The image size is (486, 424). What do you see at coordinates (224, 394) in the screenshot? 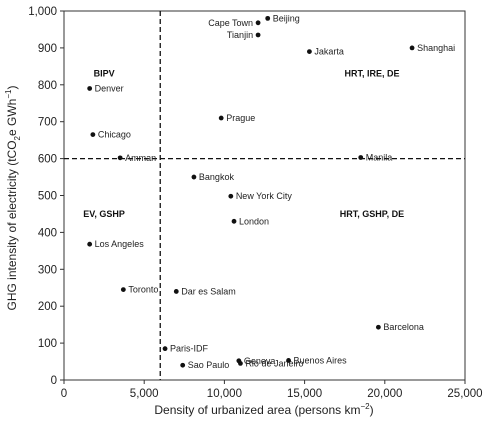
I see `x-tick-label: 10,000` at bounding box center [224, 394].